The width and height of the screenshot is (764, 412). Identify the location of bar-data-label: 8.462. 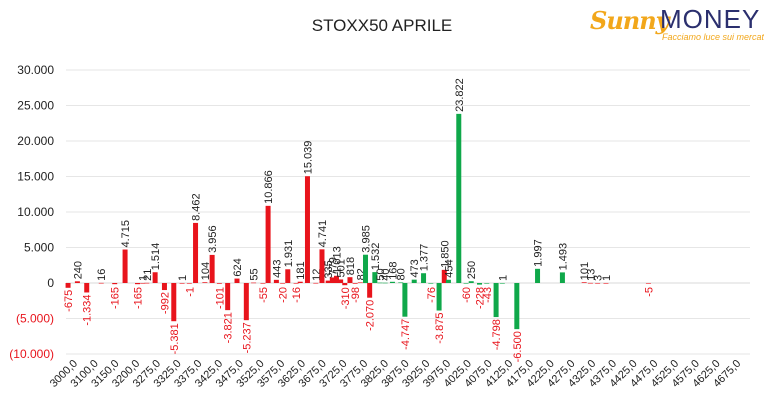
(197, 207).